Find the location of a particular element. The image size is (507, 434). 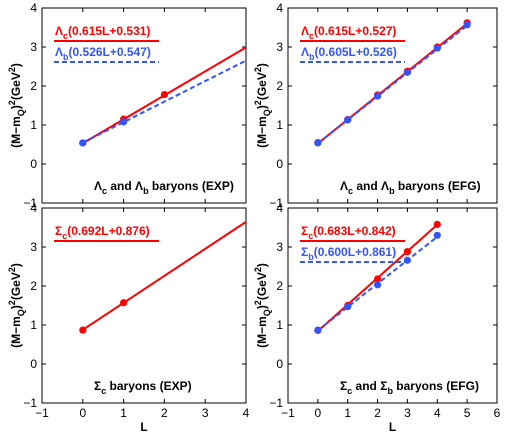

x-axis-label: L is located at coordinates (392, 427).